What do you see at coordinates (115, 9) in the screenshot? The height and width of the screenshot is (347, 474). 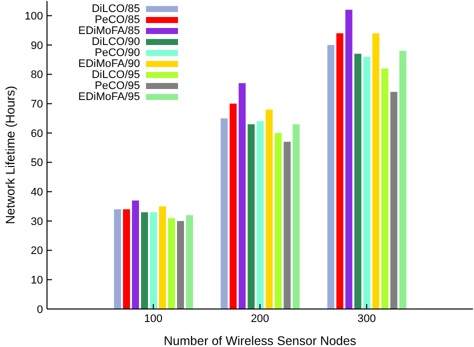 I see `legend-label: DiLCO/85` at bounding box center [115, 9].